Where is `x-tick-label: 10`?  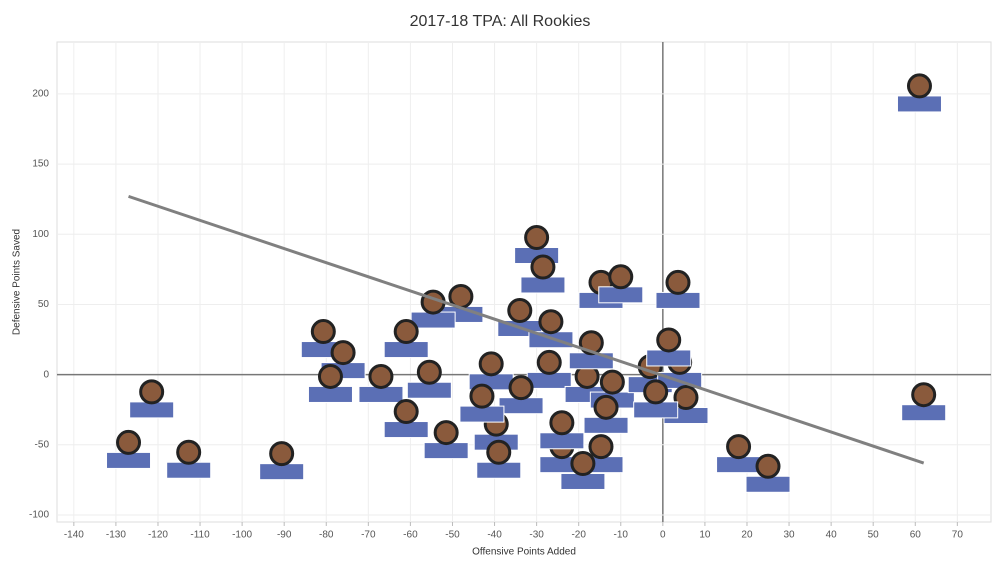
x-tick-label: 10 is located at coordinates (705, 535).